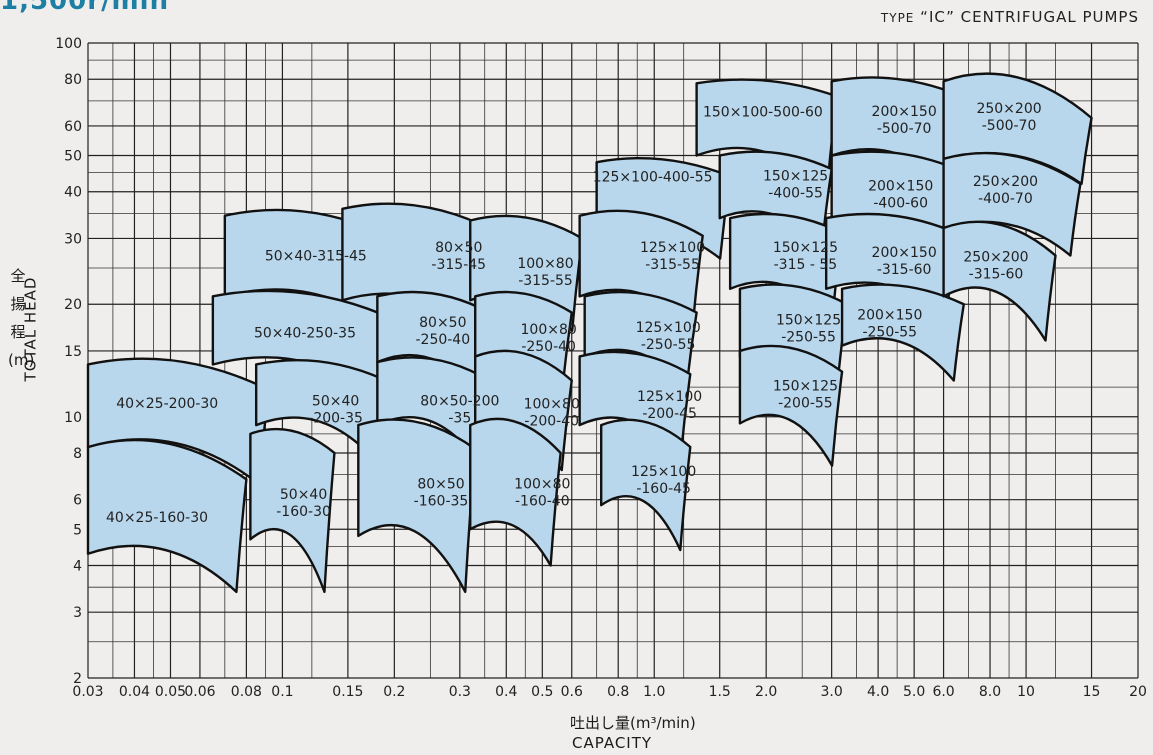  Describe the element at coordinates (1138, 692) in the screenshot. I see `x-tick-label: 20` at that location.